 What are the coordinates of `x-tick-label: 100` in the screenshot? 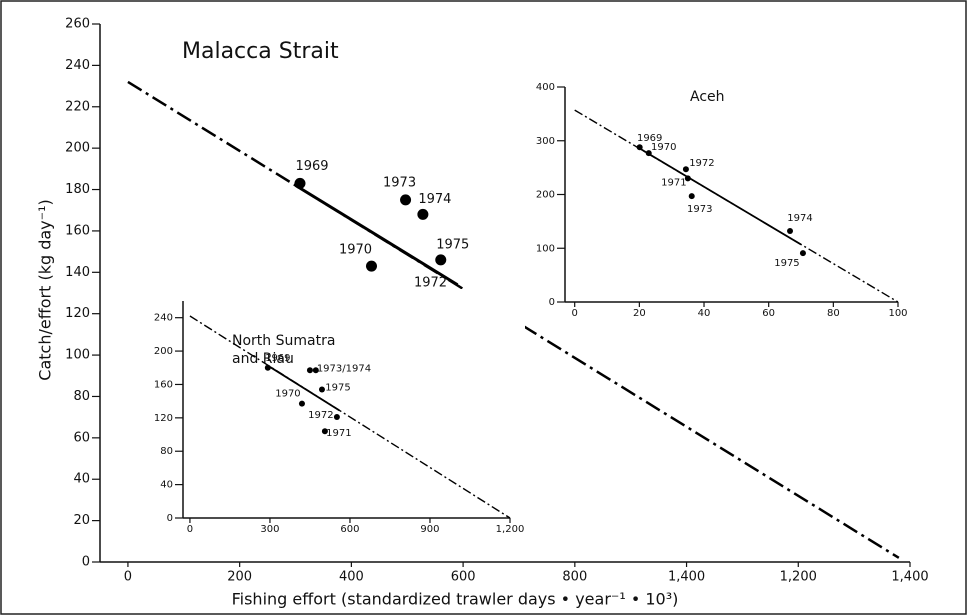 It's located at (897, 313).